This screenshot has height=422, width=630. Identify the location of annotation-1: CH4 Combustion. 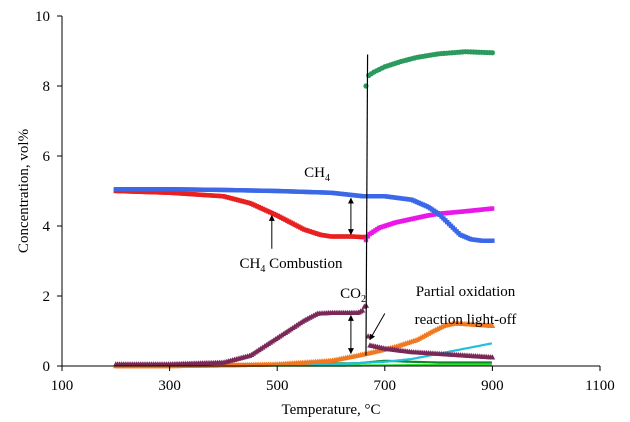
(291, 265).